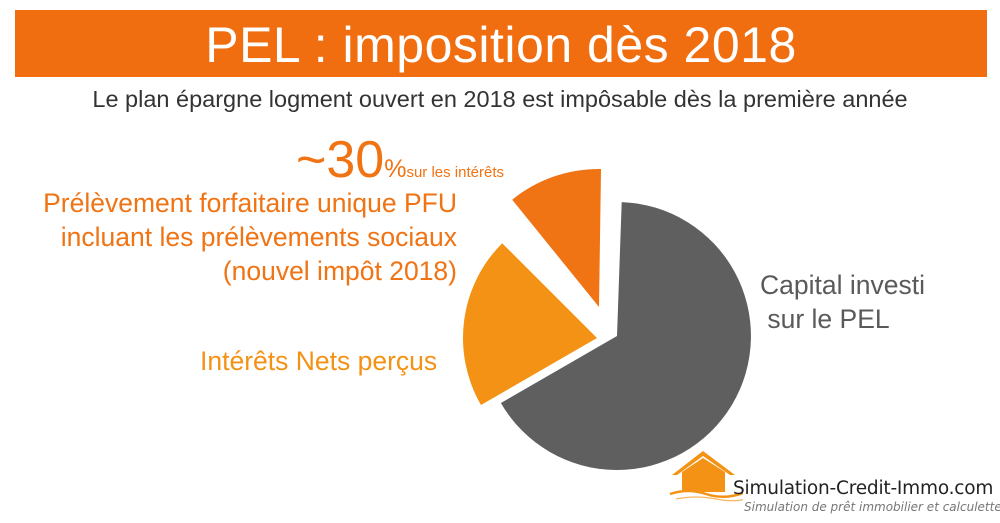 The height and width of the screenshot is (523, 1000). What do you see at coordinates (258, 237) in the screenshot?
I see `tax-label-line-2: incluant les prélèvements sociaux` at bounding box center [258, 237].